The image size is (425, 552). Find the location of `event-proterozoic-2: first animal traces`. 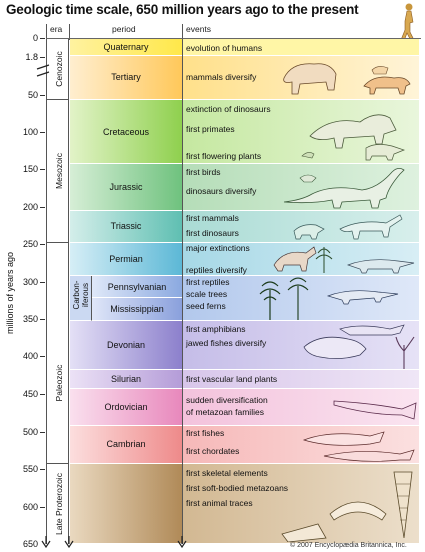

event-proterozoic-2: first animal traces is located at coordinates (219, 503).